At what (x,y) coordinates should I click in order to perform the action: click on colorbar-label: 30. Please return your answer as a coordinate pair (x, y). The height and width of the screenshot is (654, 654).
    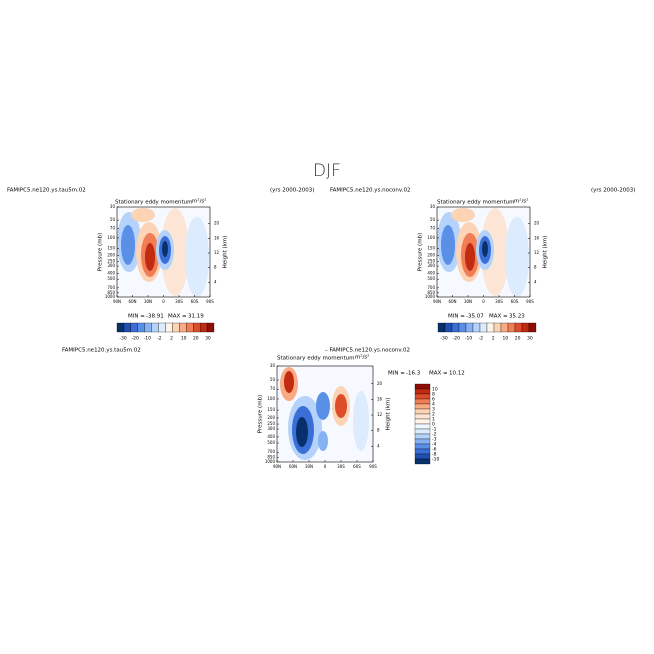
    Looking at the image, I should click on (208, 339).